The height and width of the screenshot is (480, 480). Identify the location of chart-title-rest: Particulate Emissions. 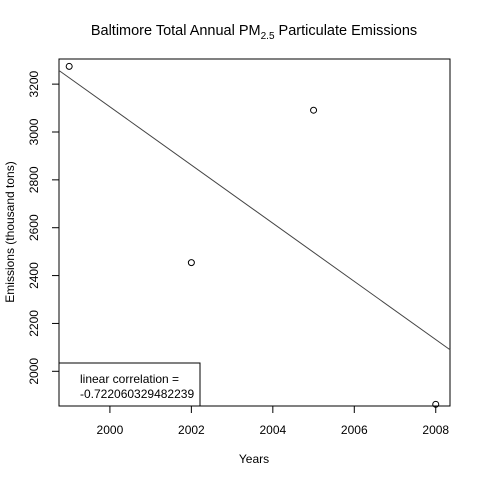
(346, 31).